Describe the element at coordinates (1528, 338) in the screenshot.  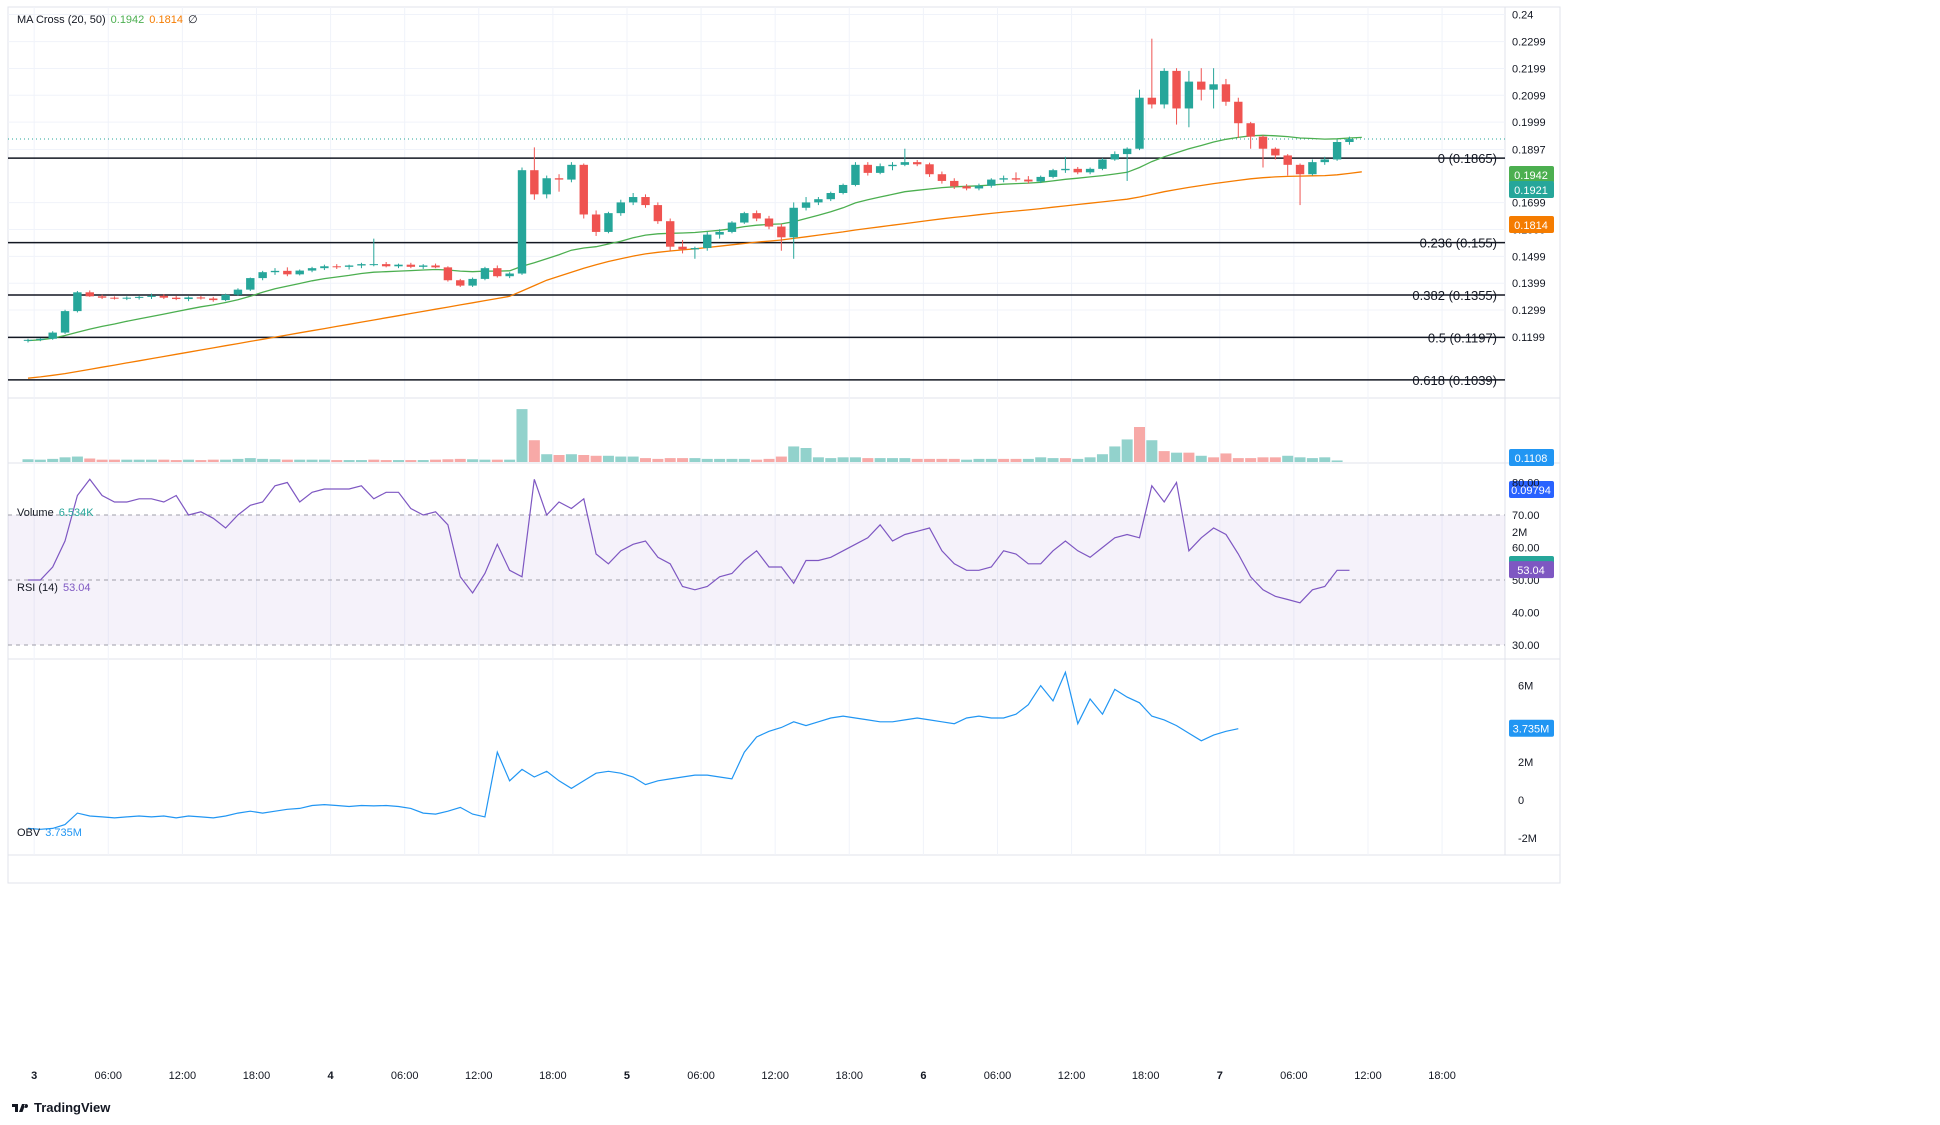
I see `price-tick-label: 0.1199` at that location.